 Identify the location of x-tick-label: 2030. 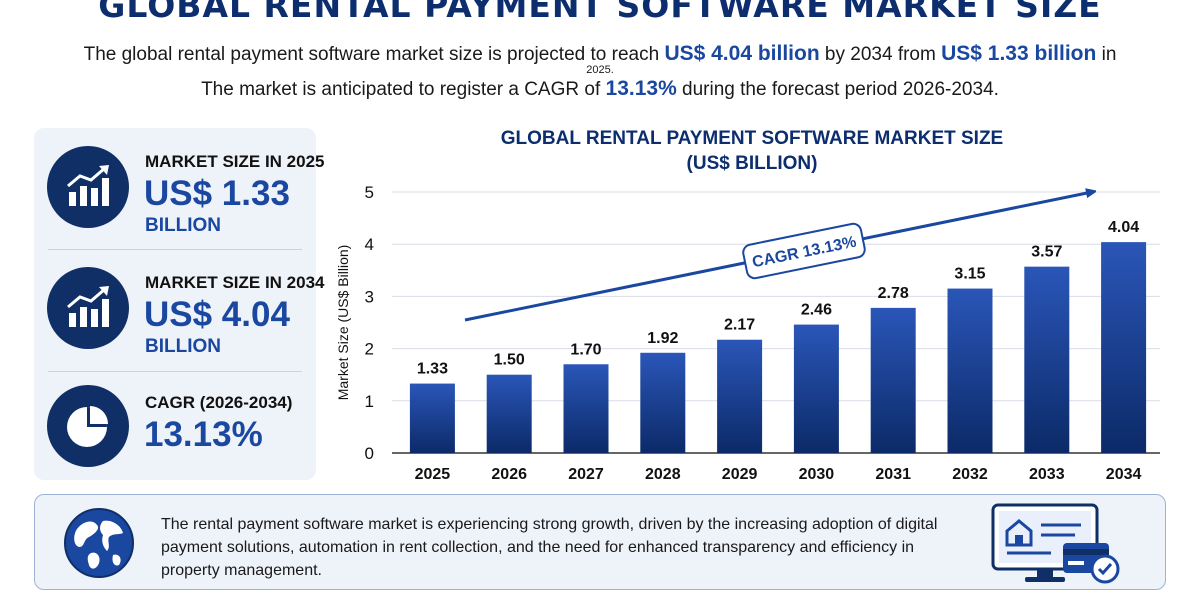
(817, 474).